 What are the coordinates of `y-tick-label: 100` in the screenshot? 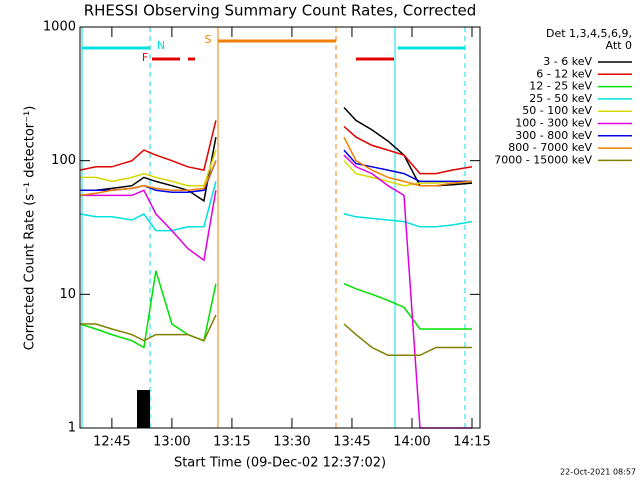 It's located at (63, 160).